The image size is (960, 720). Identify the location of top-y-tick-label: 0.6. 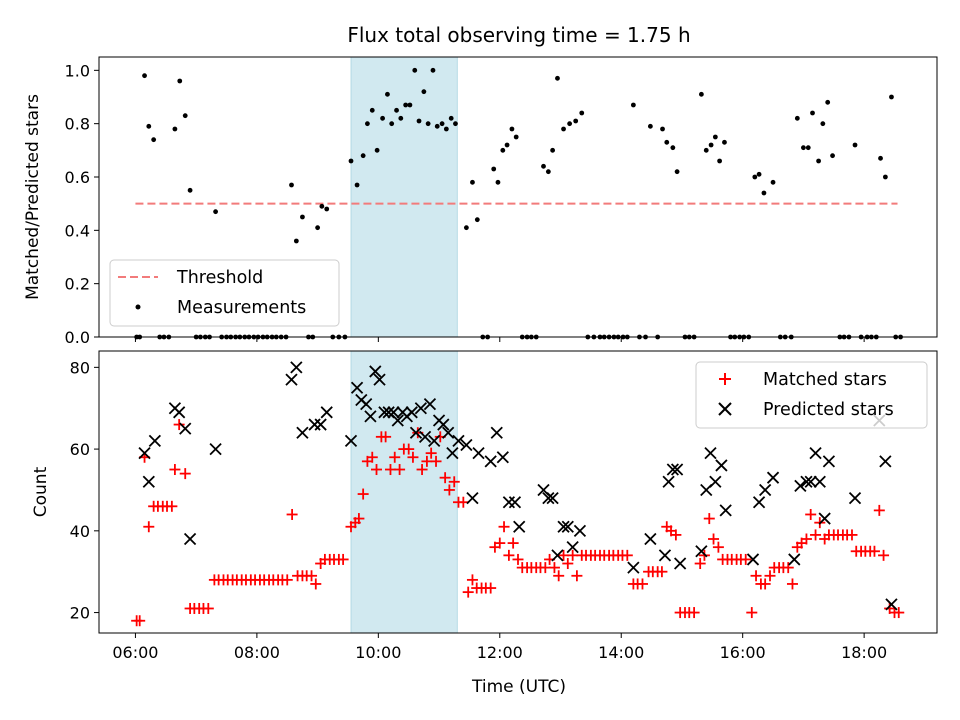
(77, 177).